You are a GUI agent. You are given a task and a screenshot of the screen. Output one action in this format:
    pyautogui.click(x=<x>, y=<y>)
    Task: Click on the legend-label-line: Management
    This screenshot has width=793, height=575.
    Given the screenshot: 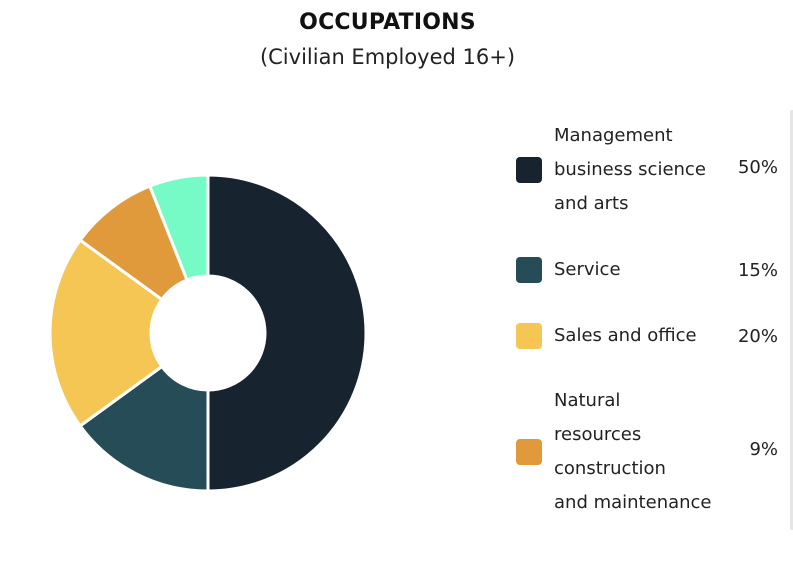 What is the action you would take?
    pyautogui.click(x=613, y=135)
    